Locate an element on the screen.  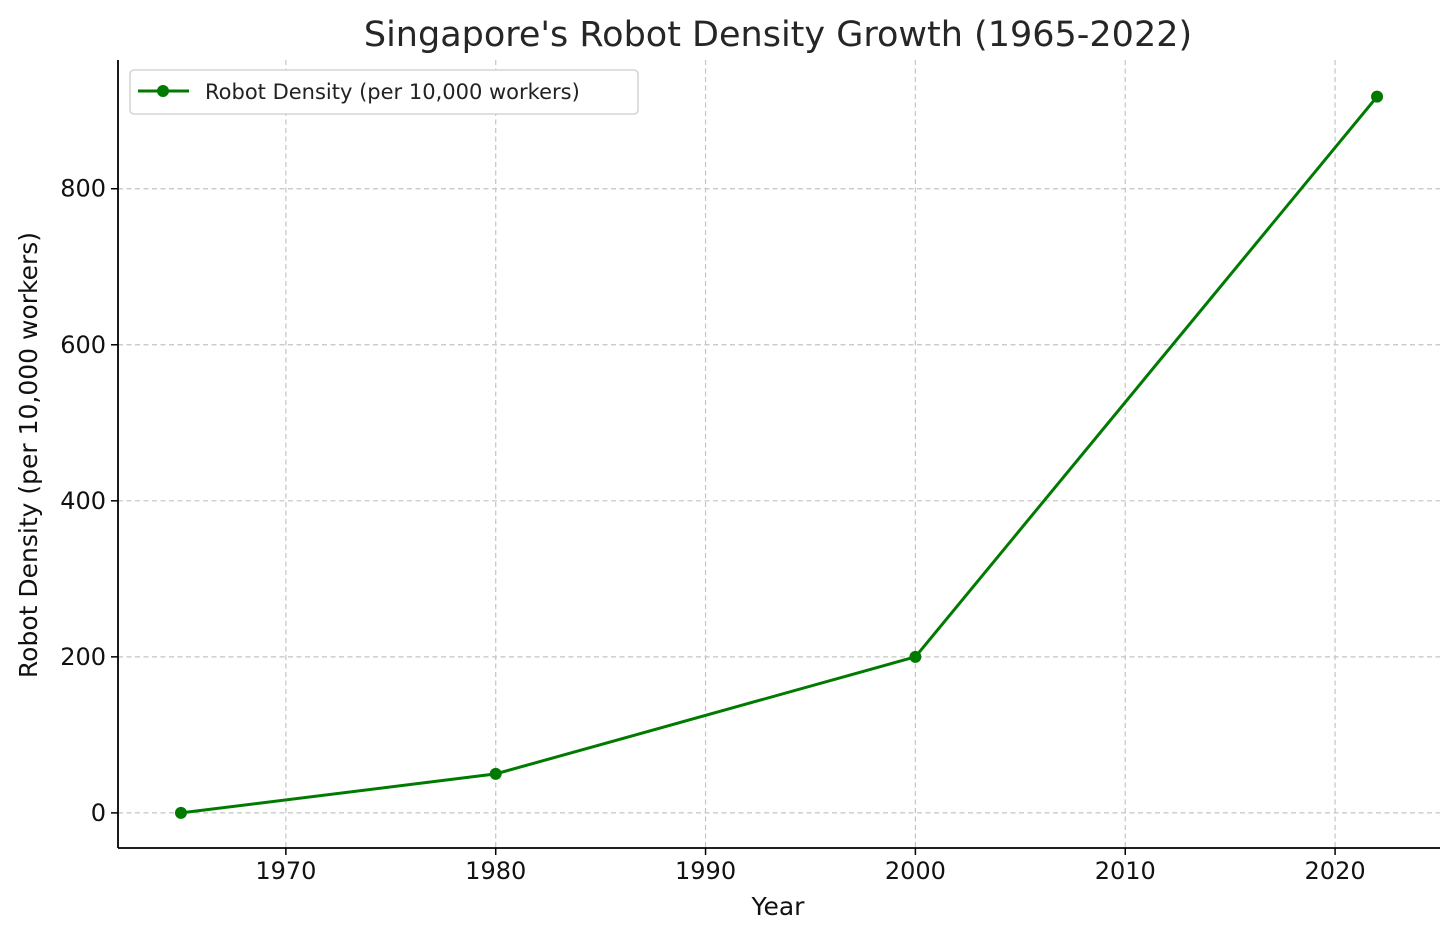
x-tick-label-5: 2020 is located at coordinates (1335, 871).